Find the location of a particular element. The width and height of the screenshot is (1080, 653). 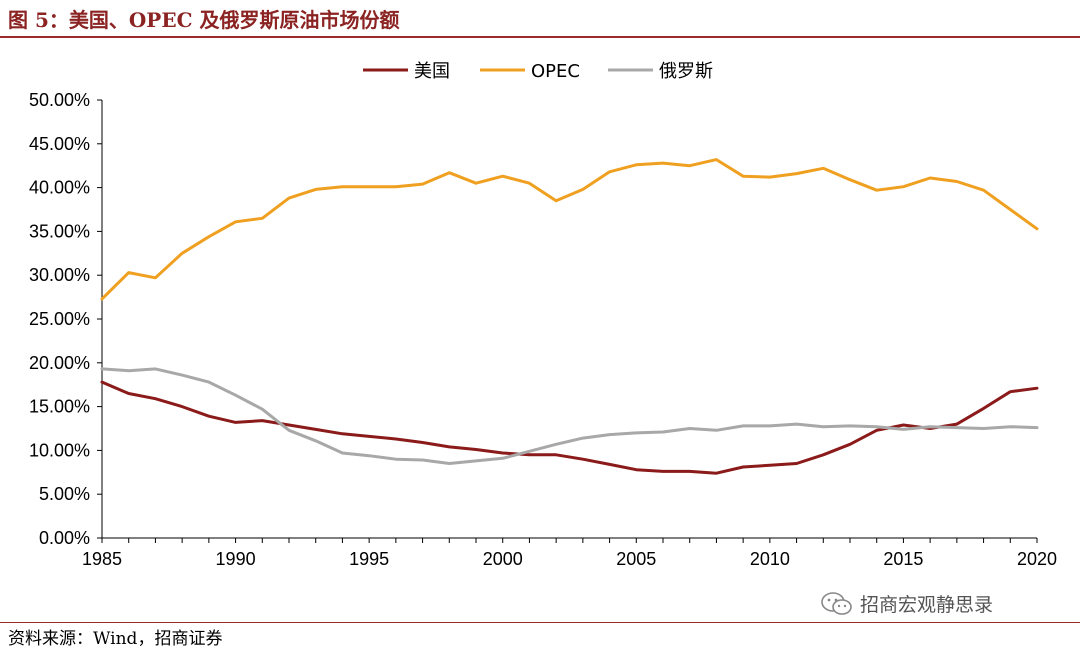

footer-divider is located at coordinates (540, 622).